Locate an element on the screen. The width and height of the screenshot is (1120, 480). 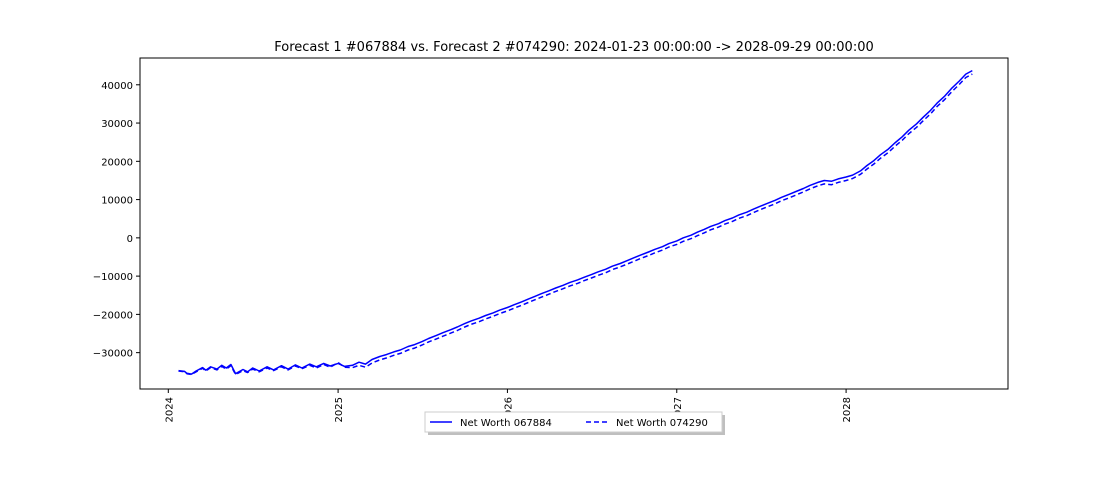
x-tick-label: 2028 is located at coordinates (847, 409).